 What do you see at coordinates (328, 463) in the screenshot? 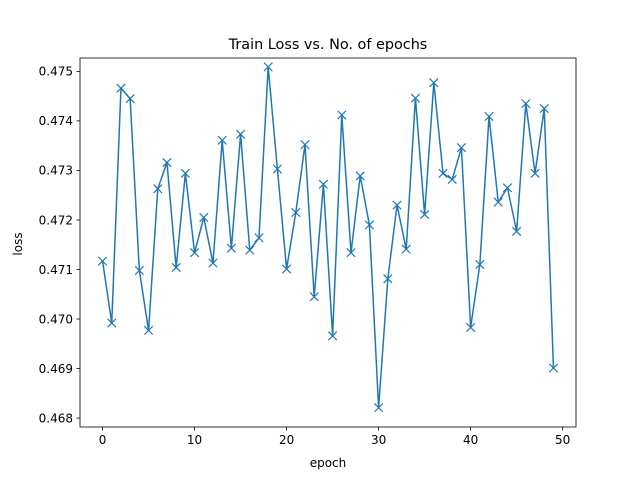
I see `x-axis-label: epoch` at bounding box center [328, 463].